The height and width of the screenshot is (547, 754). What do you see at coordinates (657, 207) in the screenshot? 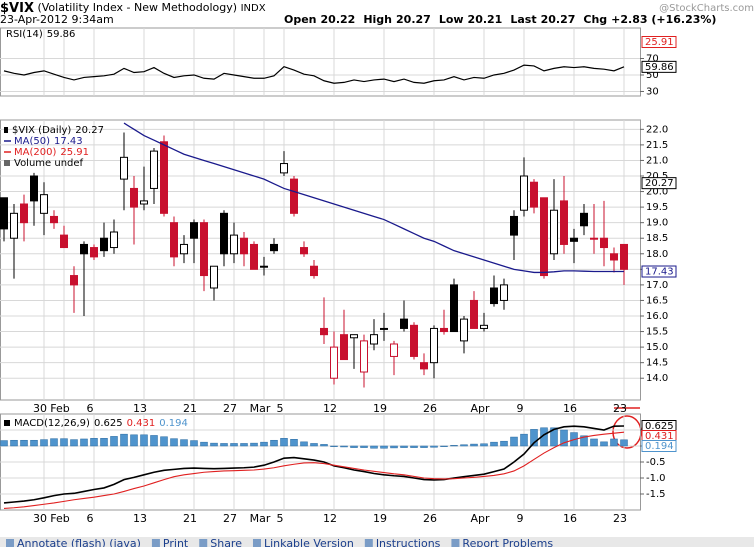
I see `y-tick-label: 19.5` at bounding box center [657, 207].